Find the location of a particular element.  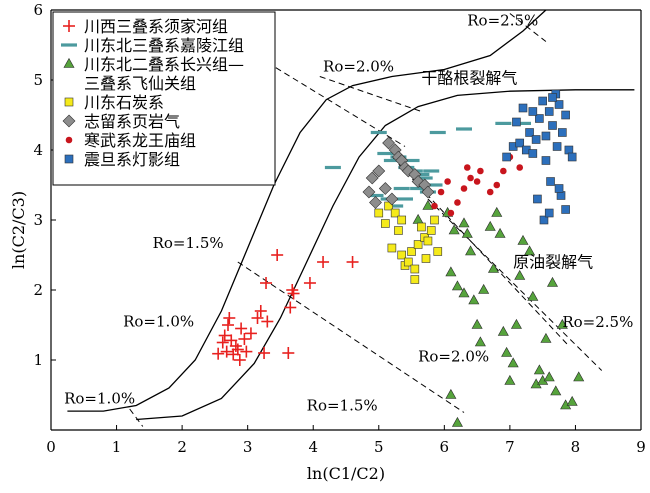

x-tick-label: 3 is located at coordinates (248, 447).